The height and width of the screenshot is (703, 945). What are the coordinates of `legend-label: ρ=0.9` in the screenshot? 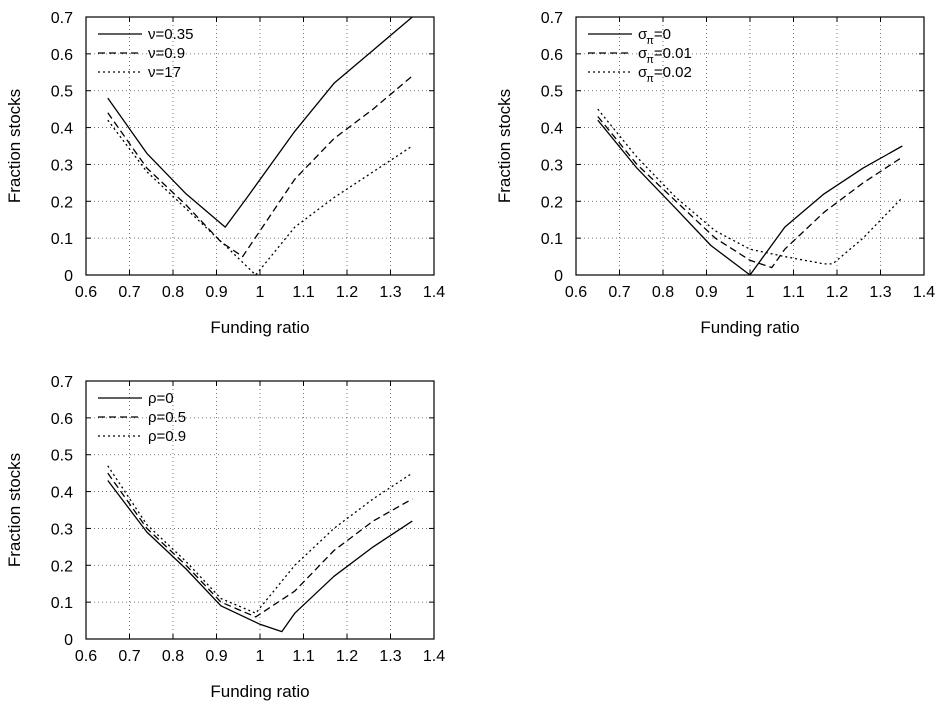 It's located at (167, 436).